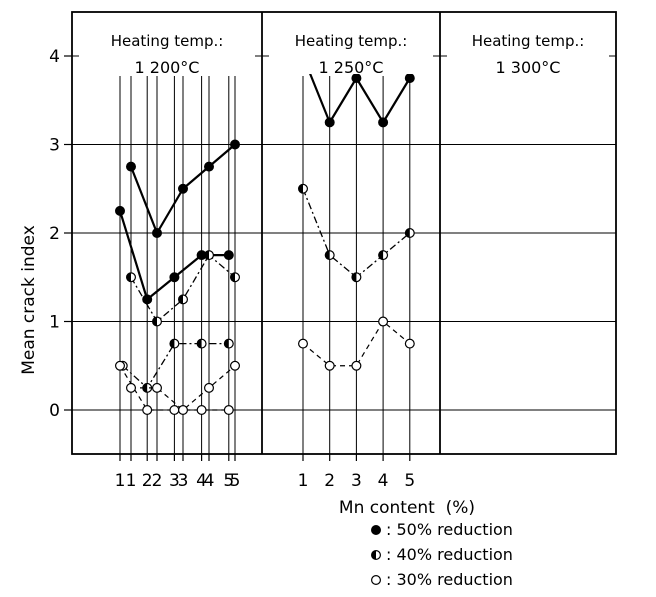  What do you see at coordinates (29, 300) in the screenshot?
I see `y-axis-label: Mean crack index` at bounding box center [29, 300].